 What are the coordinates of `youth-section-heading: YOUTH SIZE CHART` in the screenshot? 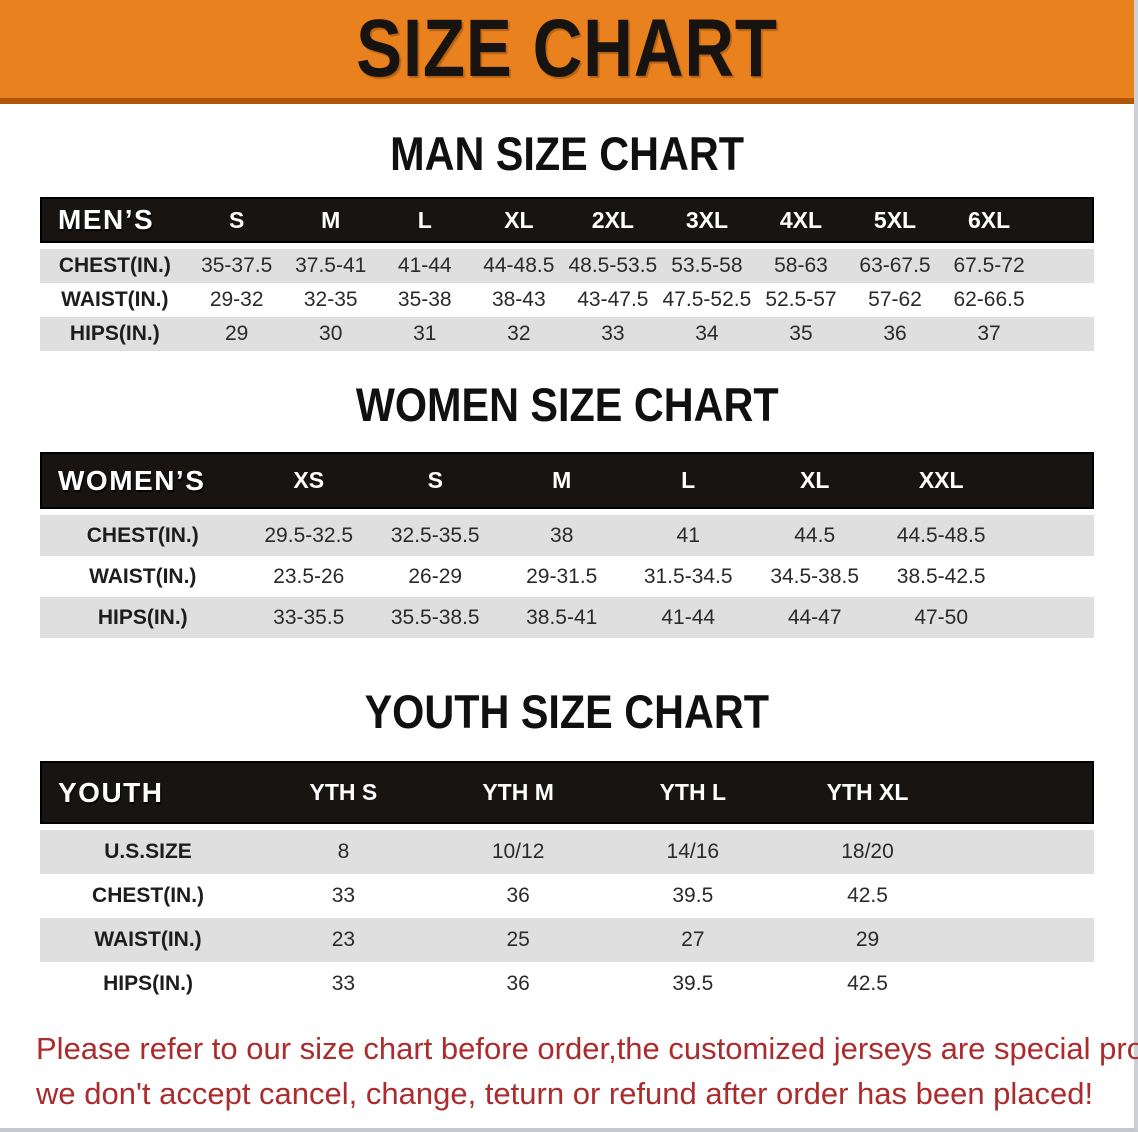 It's located at (567, 699).